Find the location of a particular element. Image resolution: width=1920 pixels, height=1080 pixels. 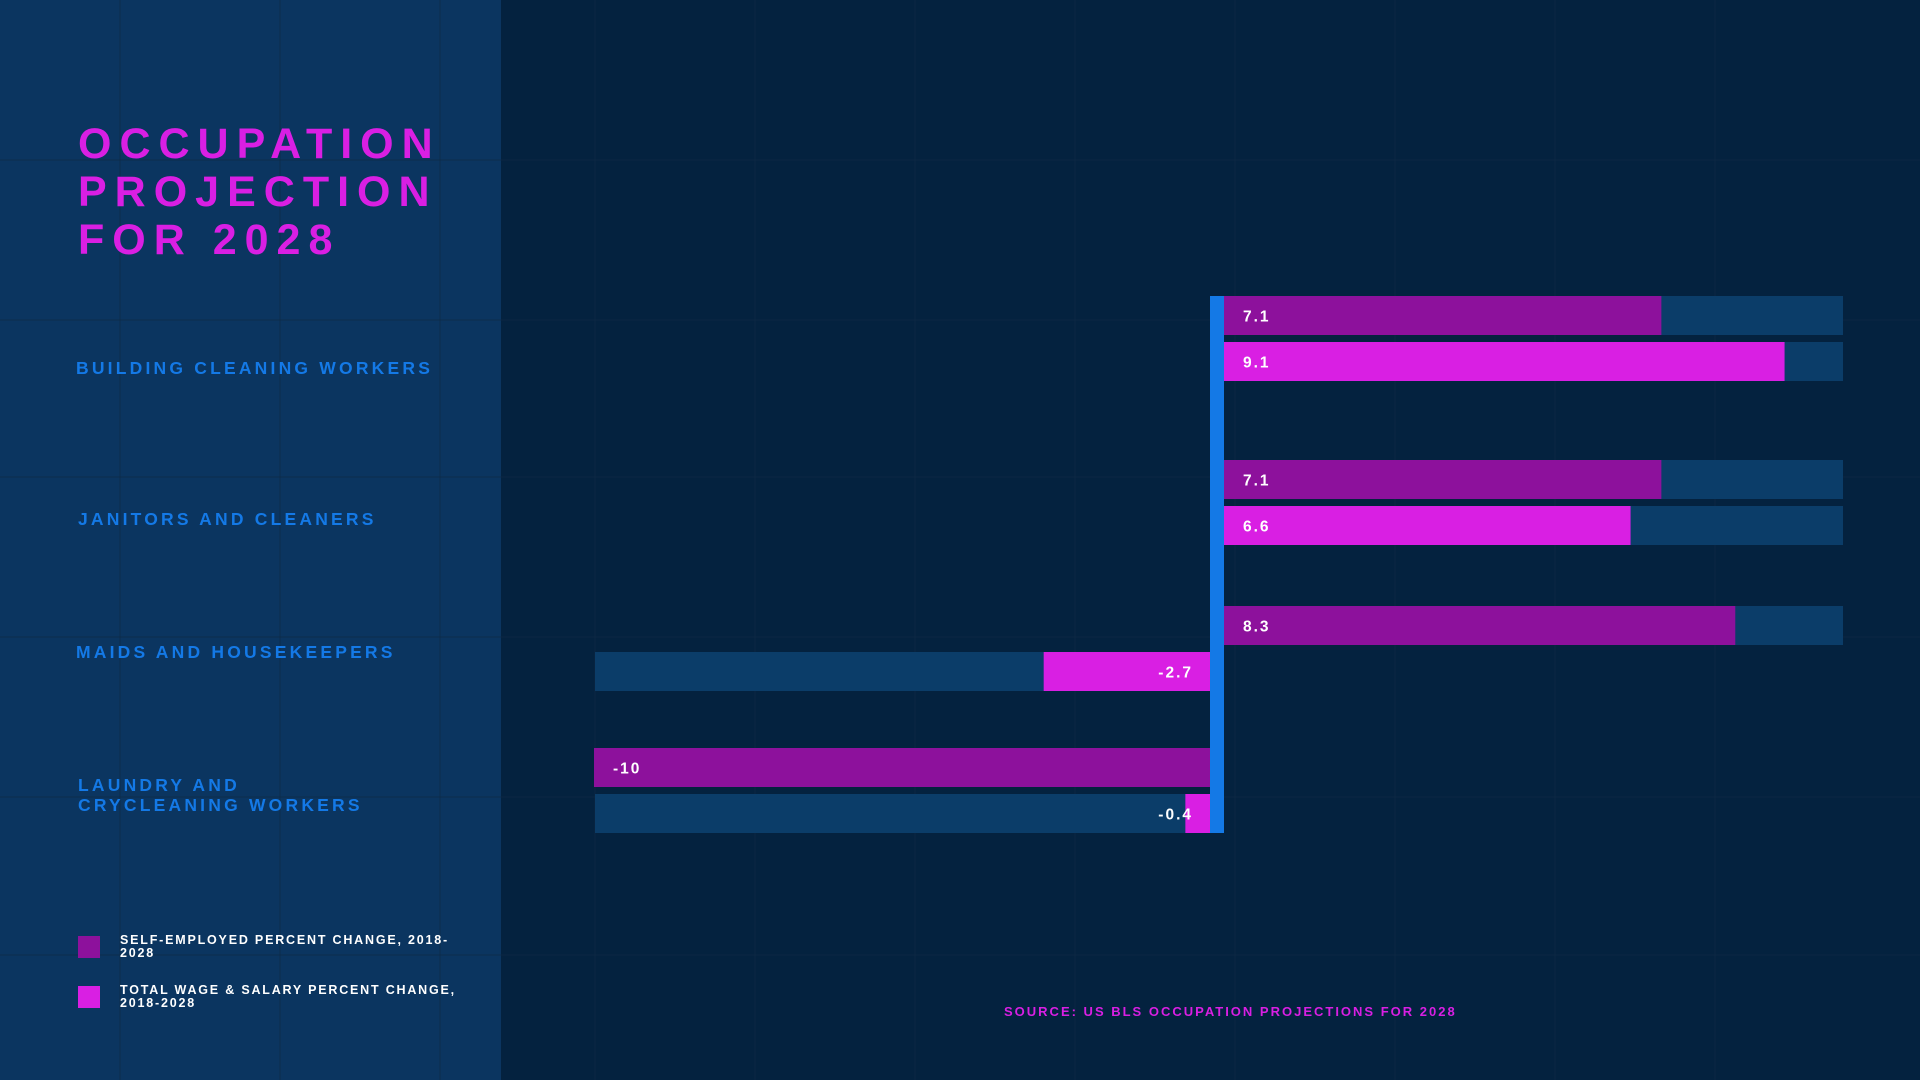

bar-building-cleaning-self-employed is located at coordinates (1443, 315).